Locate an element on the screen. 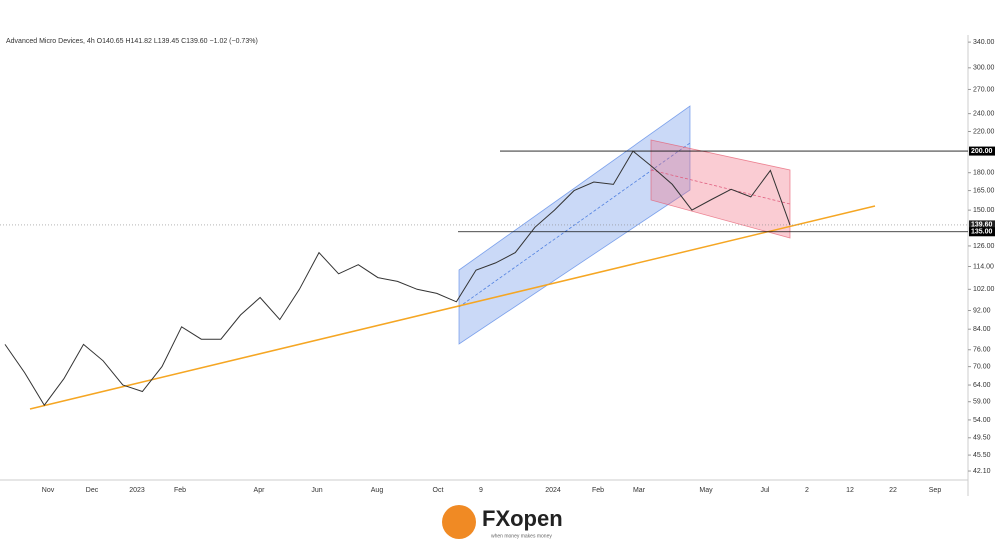 This screenshot has height=554, width=1000. x-tick-label: Aug is located at coordinates (377, 490).